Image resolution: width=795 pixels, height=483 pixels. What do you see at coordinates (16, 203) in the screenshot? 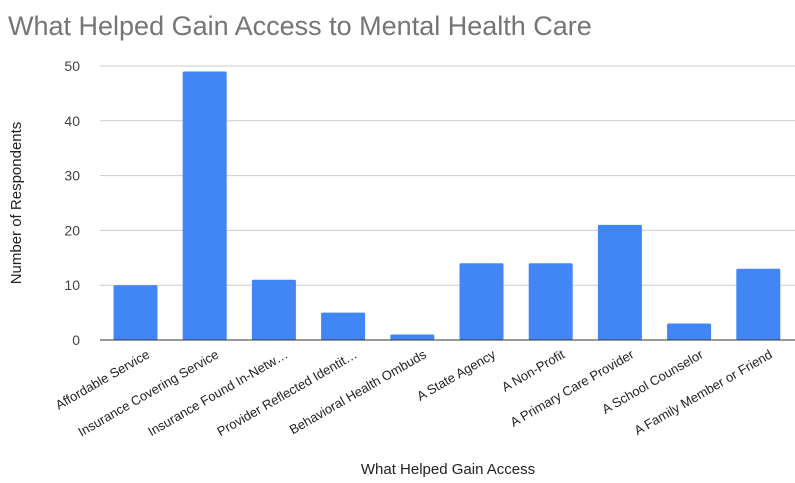
I see `y-axis-title: Number of Respondents` at bounding box center [16, 203].